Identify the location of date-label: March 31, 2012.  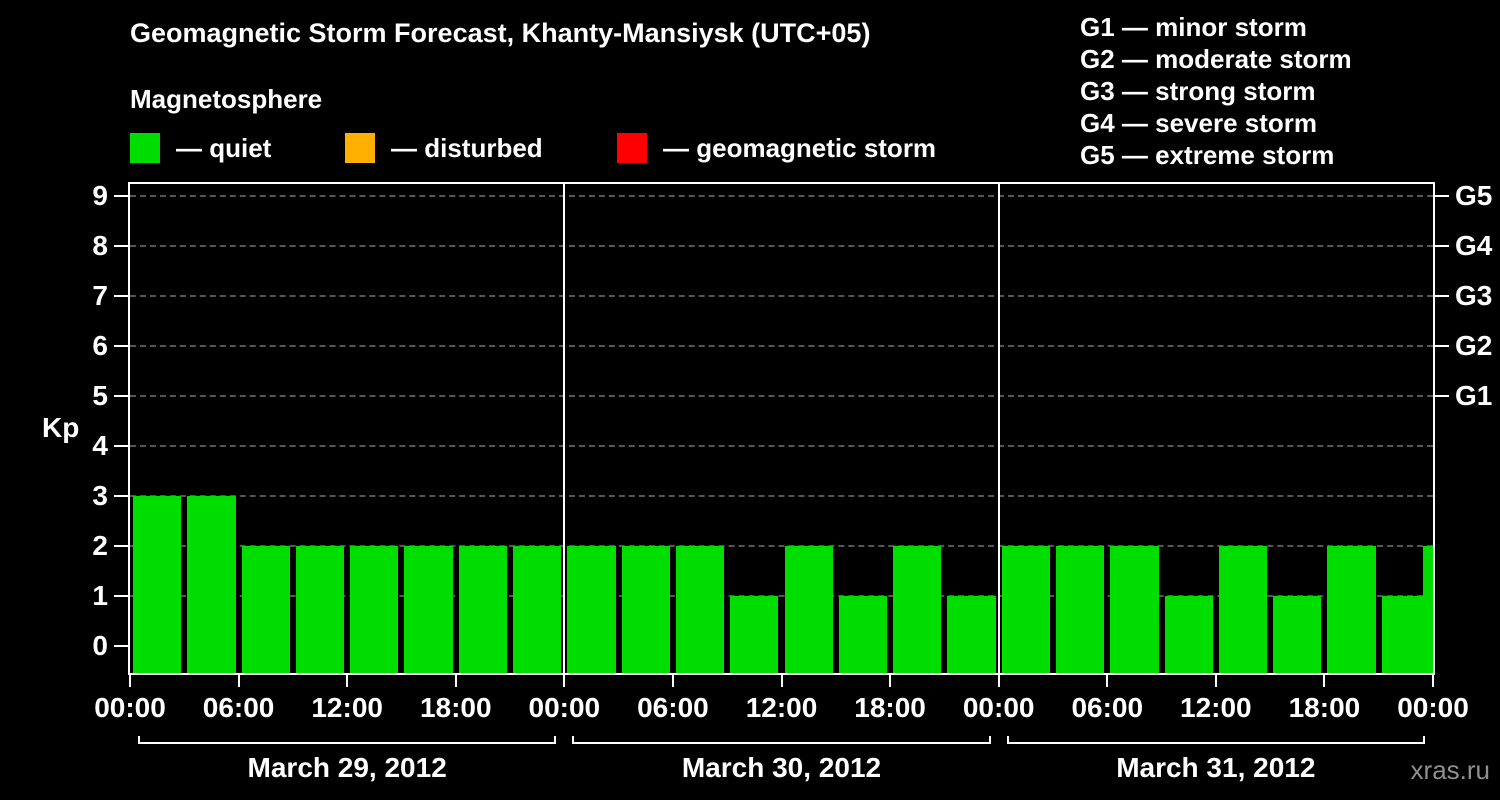
(1216, 767).